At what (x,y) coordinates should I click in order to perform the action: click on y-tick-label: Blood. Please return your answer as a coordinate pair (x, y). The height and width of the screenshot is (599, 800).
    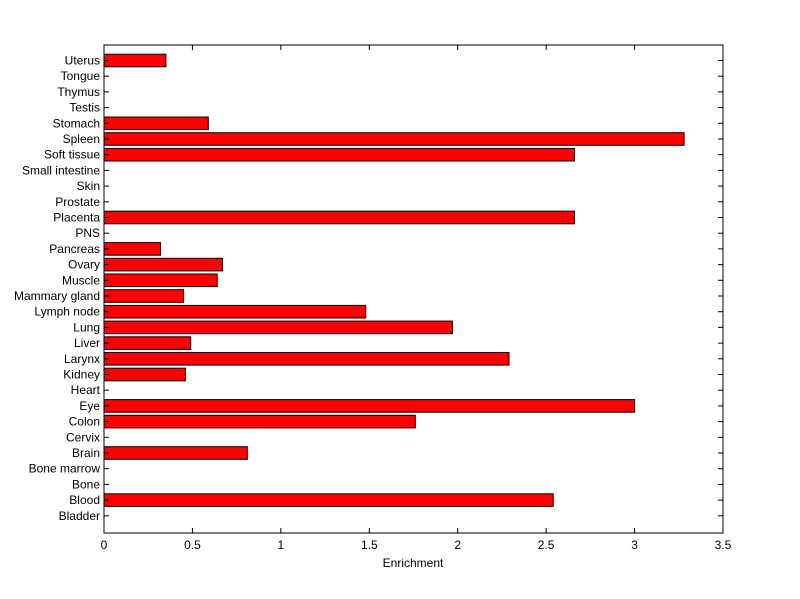
    Looking at the image, I should click on (84, 500).